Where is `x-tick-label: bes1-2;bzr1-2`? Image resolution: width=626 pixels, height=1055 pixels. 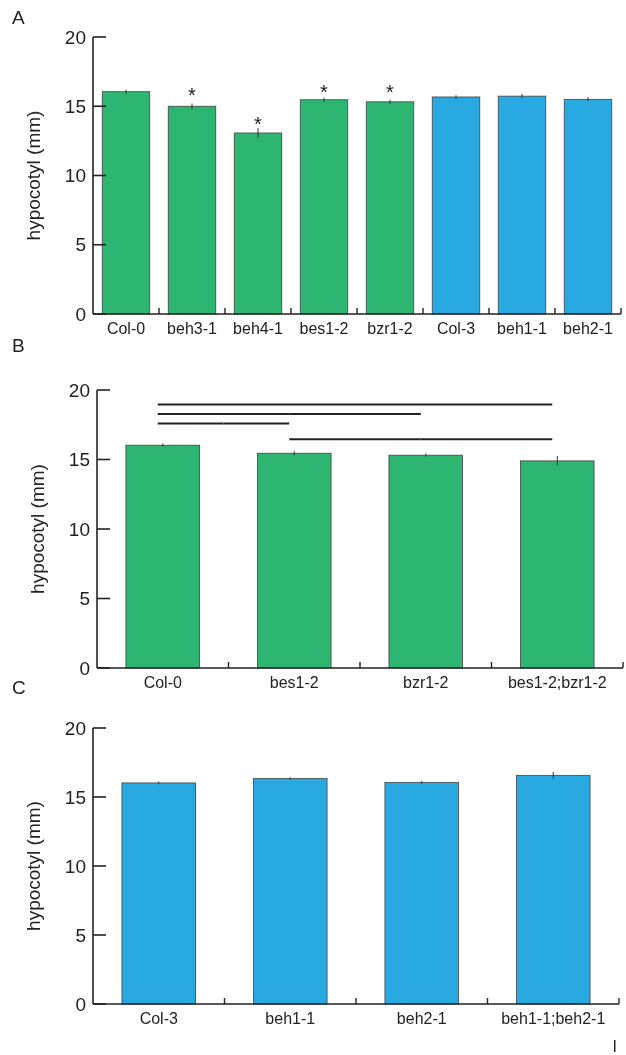
x-tick-label: bes1-2;bzr1-2 is located at coordinates (557, 682).